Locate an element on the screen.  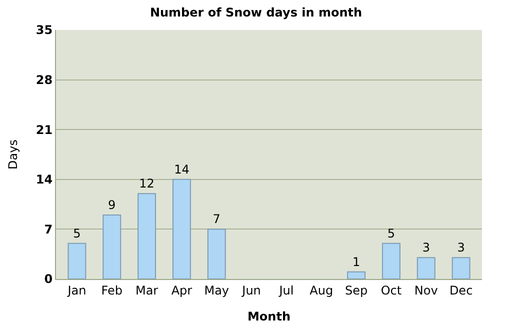
y-axis-title: Days is located at coordinates (13, 155).